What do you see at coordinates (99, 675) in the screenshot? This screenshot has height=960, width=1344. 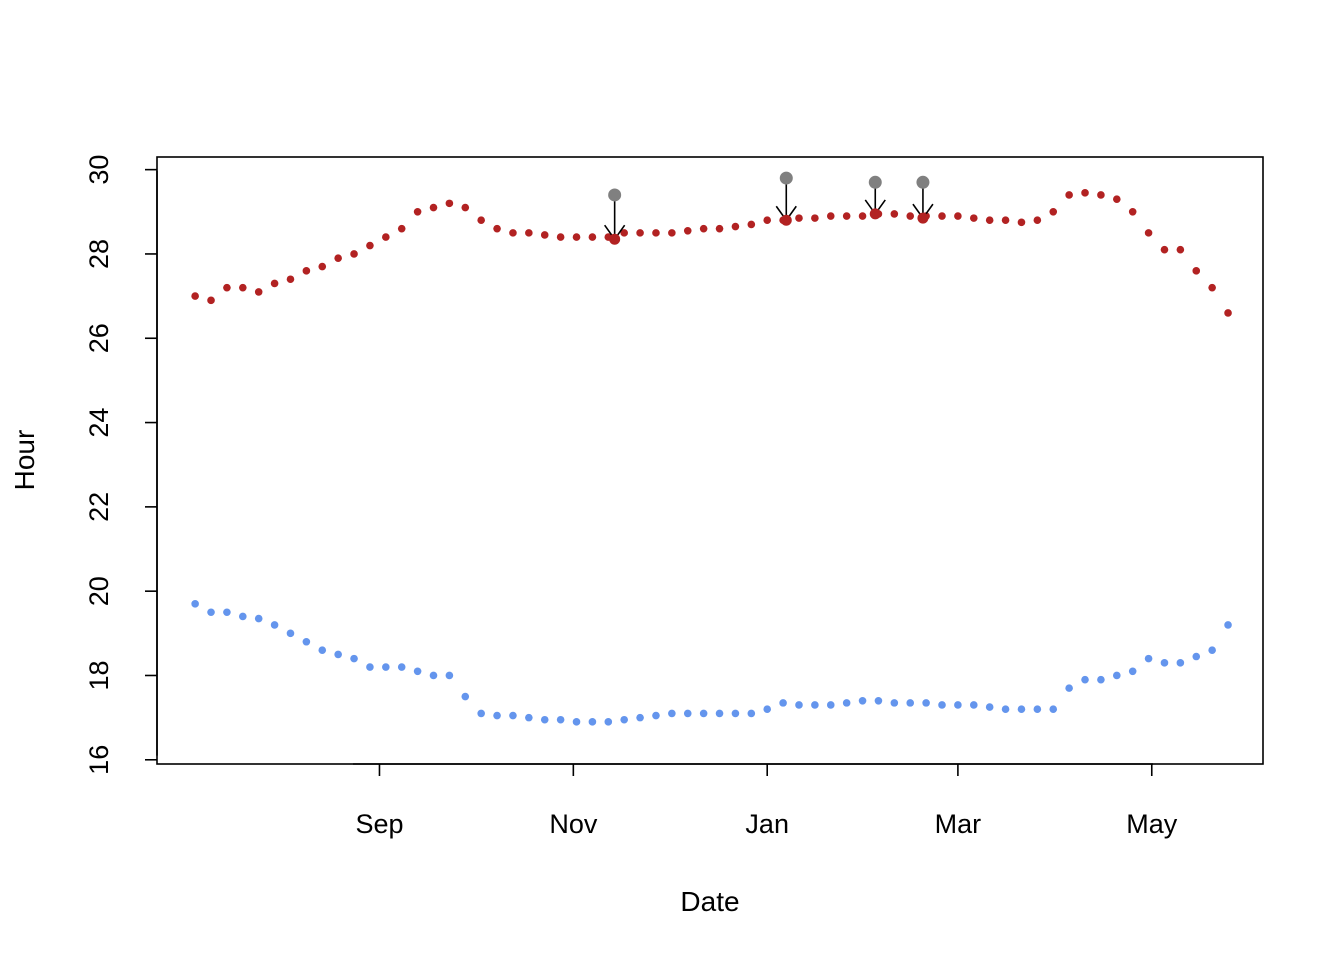 I see `y-tick-label: 18` at bounding box center [99, 675].